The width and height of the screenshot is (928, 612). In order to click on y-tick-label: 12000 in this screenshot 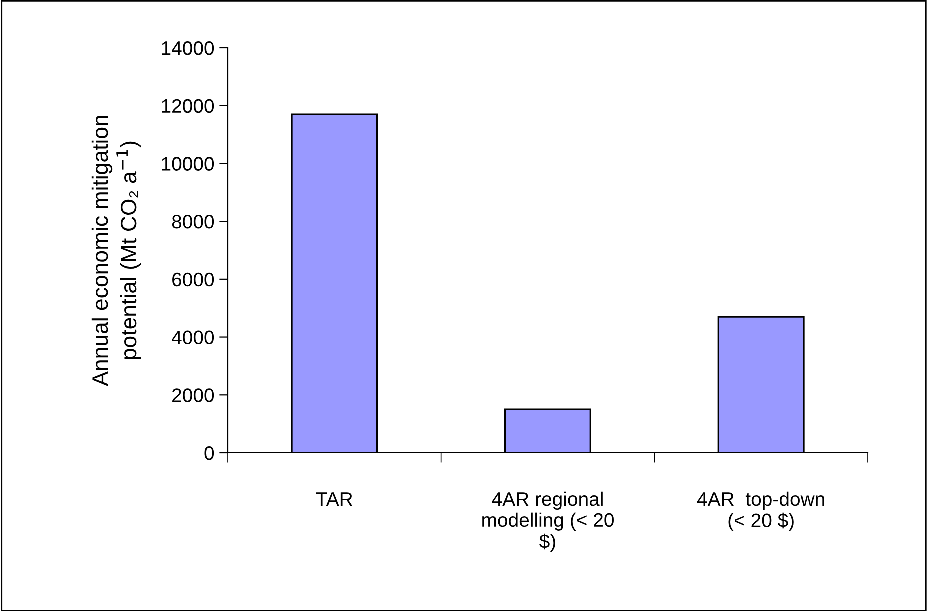, I will do `click(188, 106)`.